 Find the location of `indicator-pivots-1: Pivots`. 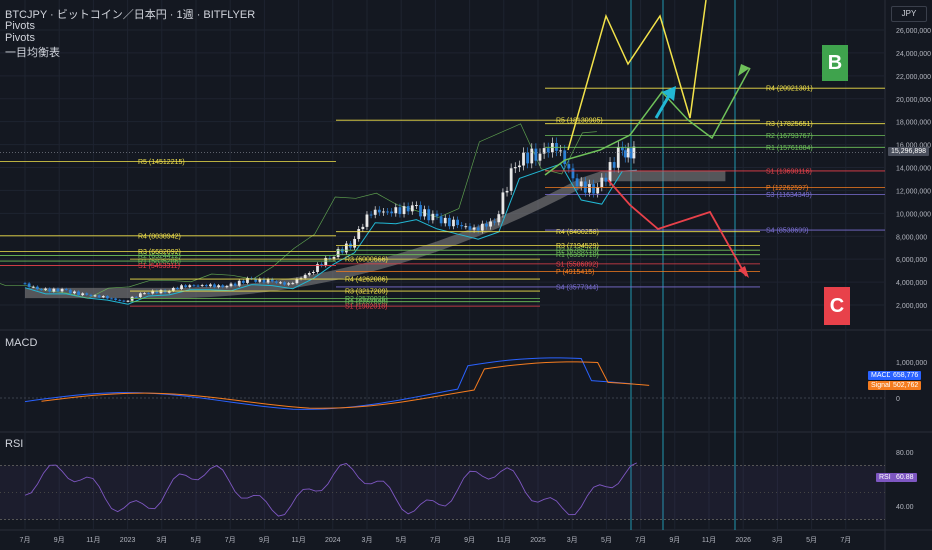

indicator-pivots-1: Pivots is located at coordinates (20, 26).